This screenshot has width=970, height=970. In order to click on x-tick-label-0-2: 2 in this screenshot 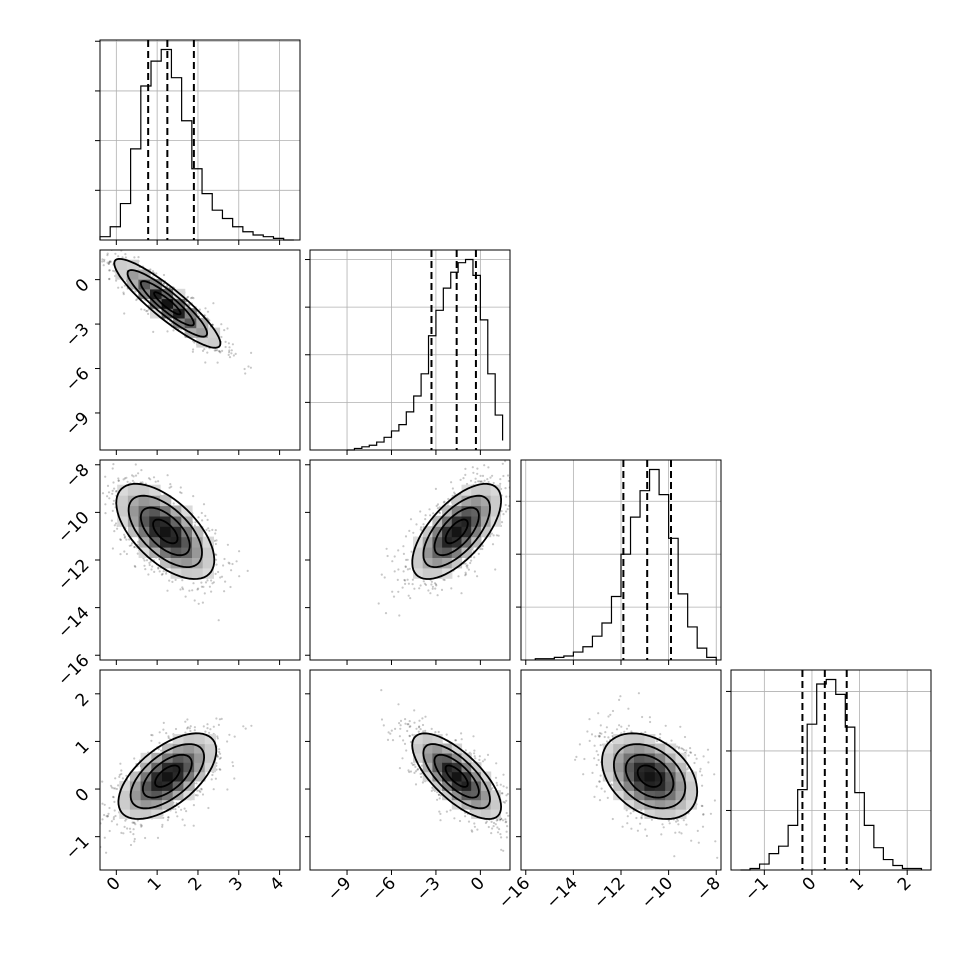, I will do `click(196, 884)`.